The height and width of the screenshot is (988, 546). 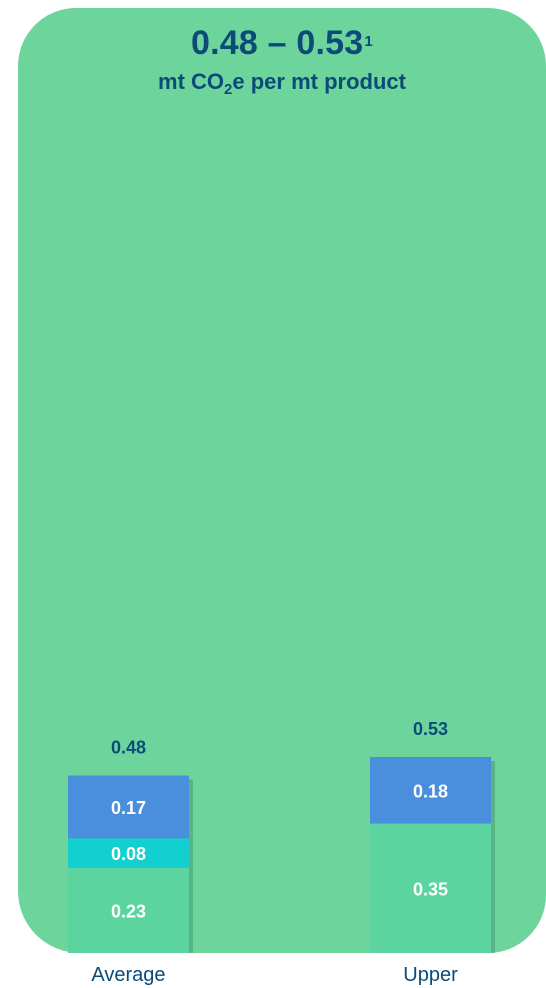 What do you see at coordinates (191, 81) in the screenshot?
I see `unit-prefix: mt CO` at bounding box center [191, 81].